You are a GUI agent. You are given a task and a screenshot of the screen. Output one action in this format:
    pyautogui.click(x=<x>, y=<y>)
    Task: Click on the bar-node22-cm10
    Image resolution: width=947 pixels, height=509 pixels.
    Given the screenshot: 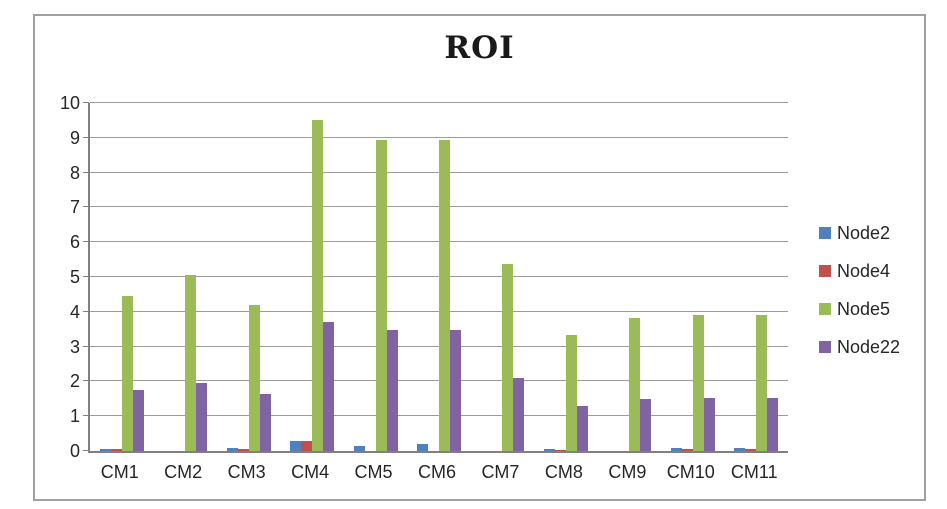 What is the action you would take?
    pyautogui.click(x=709, y=424)
    